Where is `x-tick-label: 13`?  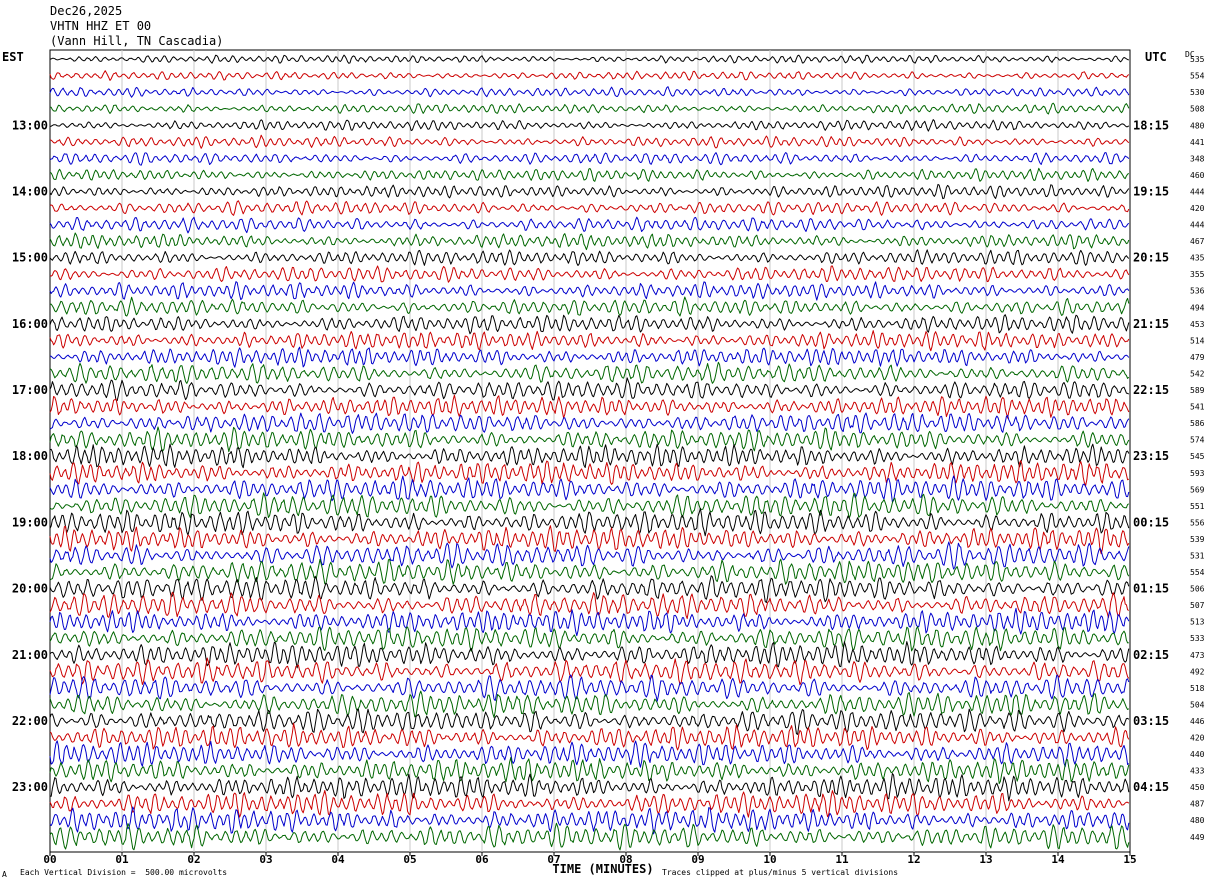
x-tick-label: 13 is located at coordinates (985, 859).